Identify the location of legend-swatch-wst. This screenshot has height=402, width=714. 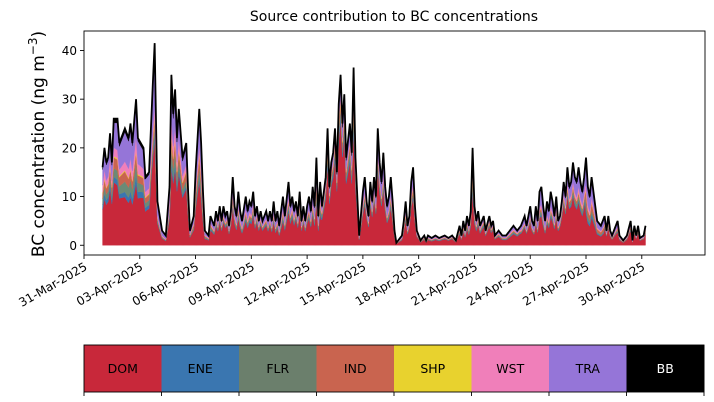
(510, 368).